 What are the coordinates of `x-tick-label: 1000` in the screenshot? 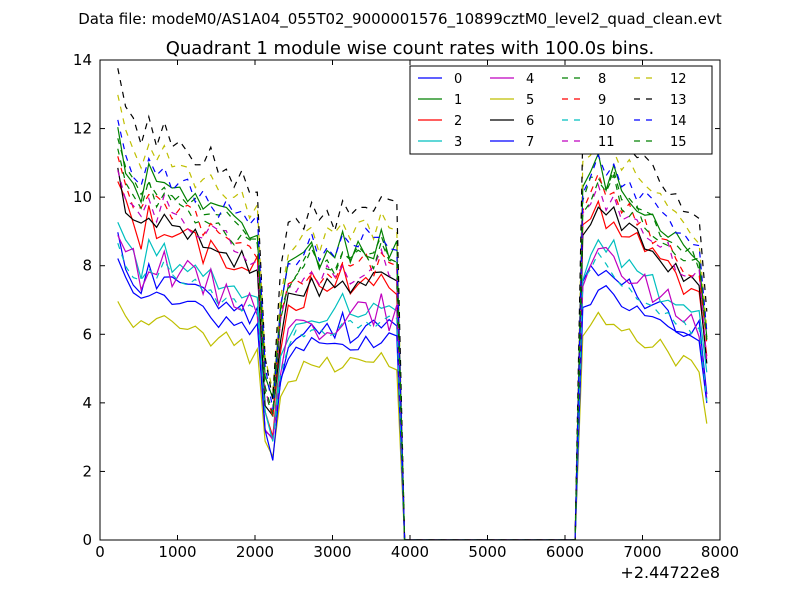 It's located at (177, 552).